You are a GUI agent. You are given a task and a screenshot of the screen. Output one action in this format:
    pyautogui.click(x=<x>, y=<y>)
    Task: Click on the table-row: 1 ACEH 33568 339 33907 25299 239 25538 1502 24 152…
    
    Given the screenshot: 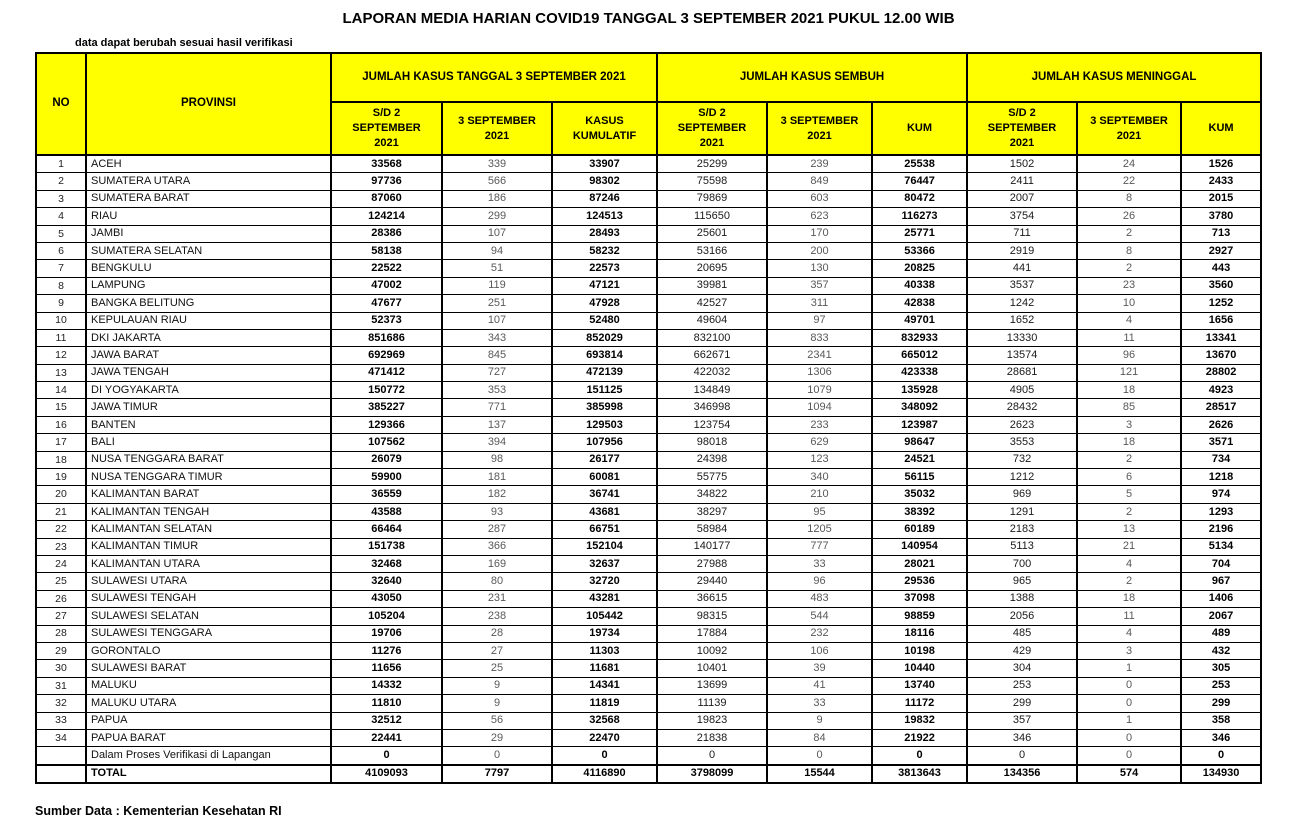 What is the action you would take?
    pyautogui.click(x=649, y=164)
    